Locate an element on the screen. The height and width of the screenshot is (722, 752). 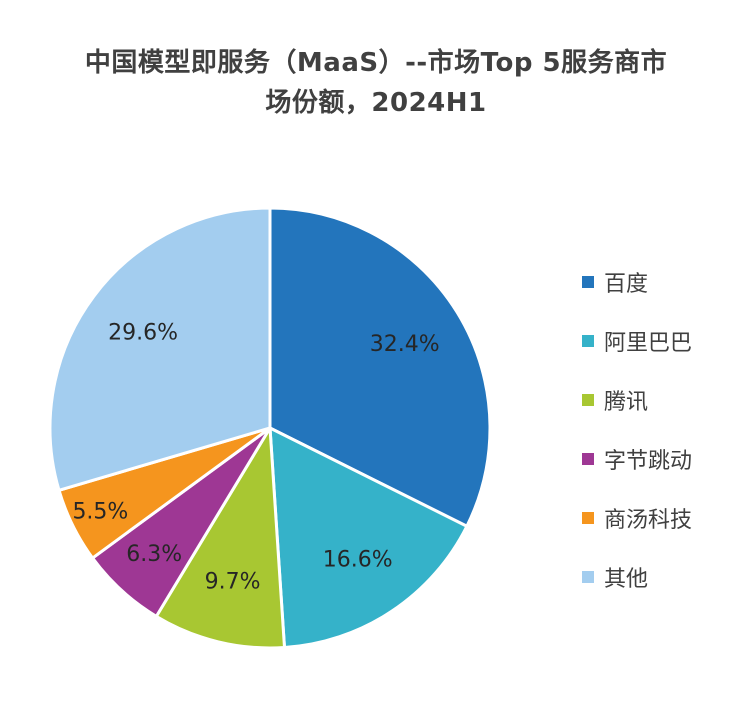
legend-item-5: 商汤科技 is located at coordinates (637, 518).